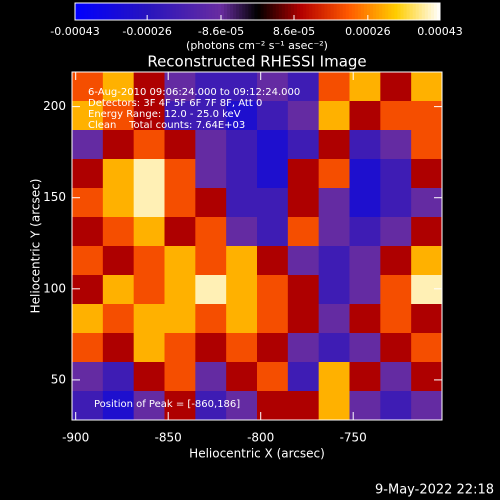 The image size is (500, 500). What do you see at coordinates (368, 31) in the screenshot?
I see `colorbar-tick-label: 0.00026` at bounding box center [368, 31].